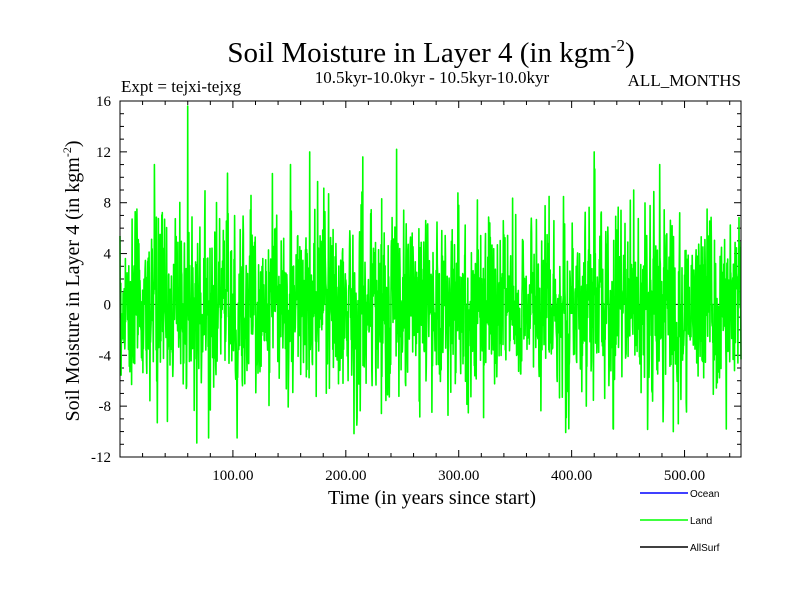  What do you see at coordinates (108, 204) in the screenshot?
I see `y-tick-label: 8` at bounding box center [108, 204].